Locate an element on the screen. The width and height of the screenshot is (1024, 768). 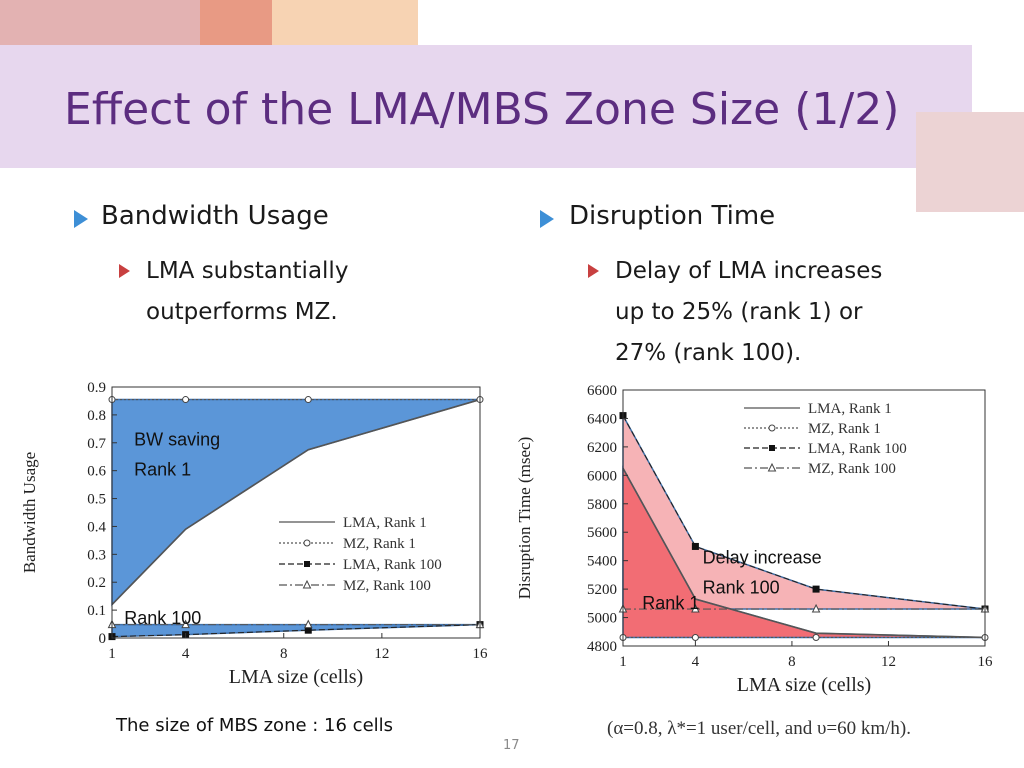
annotation-text-1: Rank 1 is located at coordinates (162, 470).